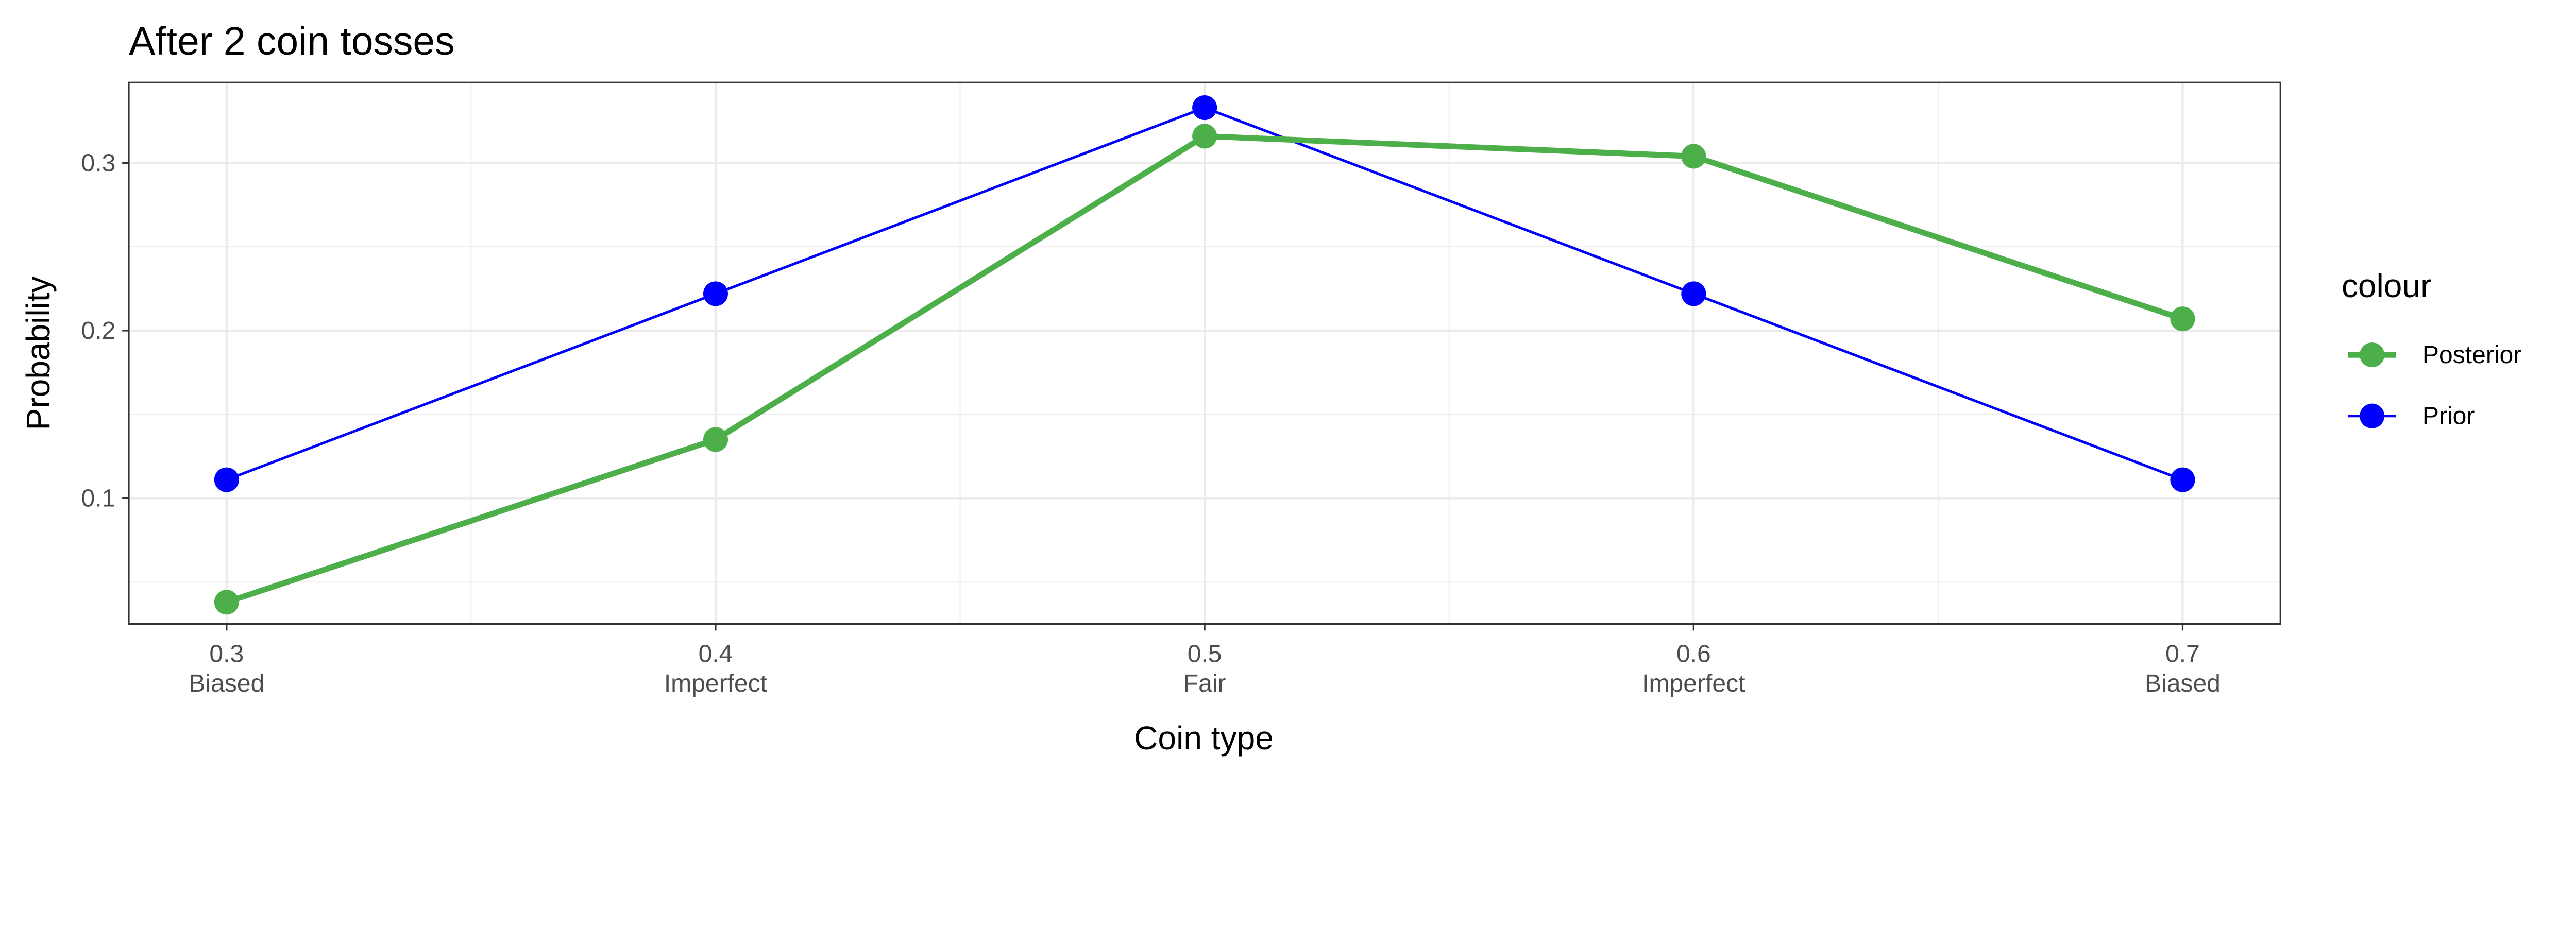 The image size is (2576, 927). What do you see at coordinates (2182, 653) in the screenshot?
I see `x-tick-label: 0.7` at bounding box center [2182, 653].